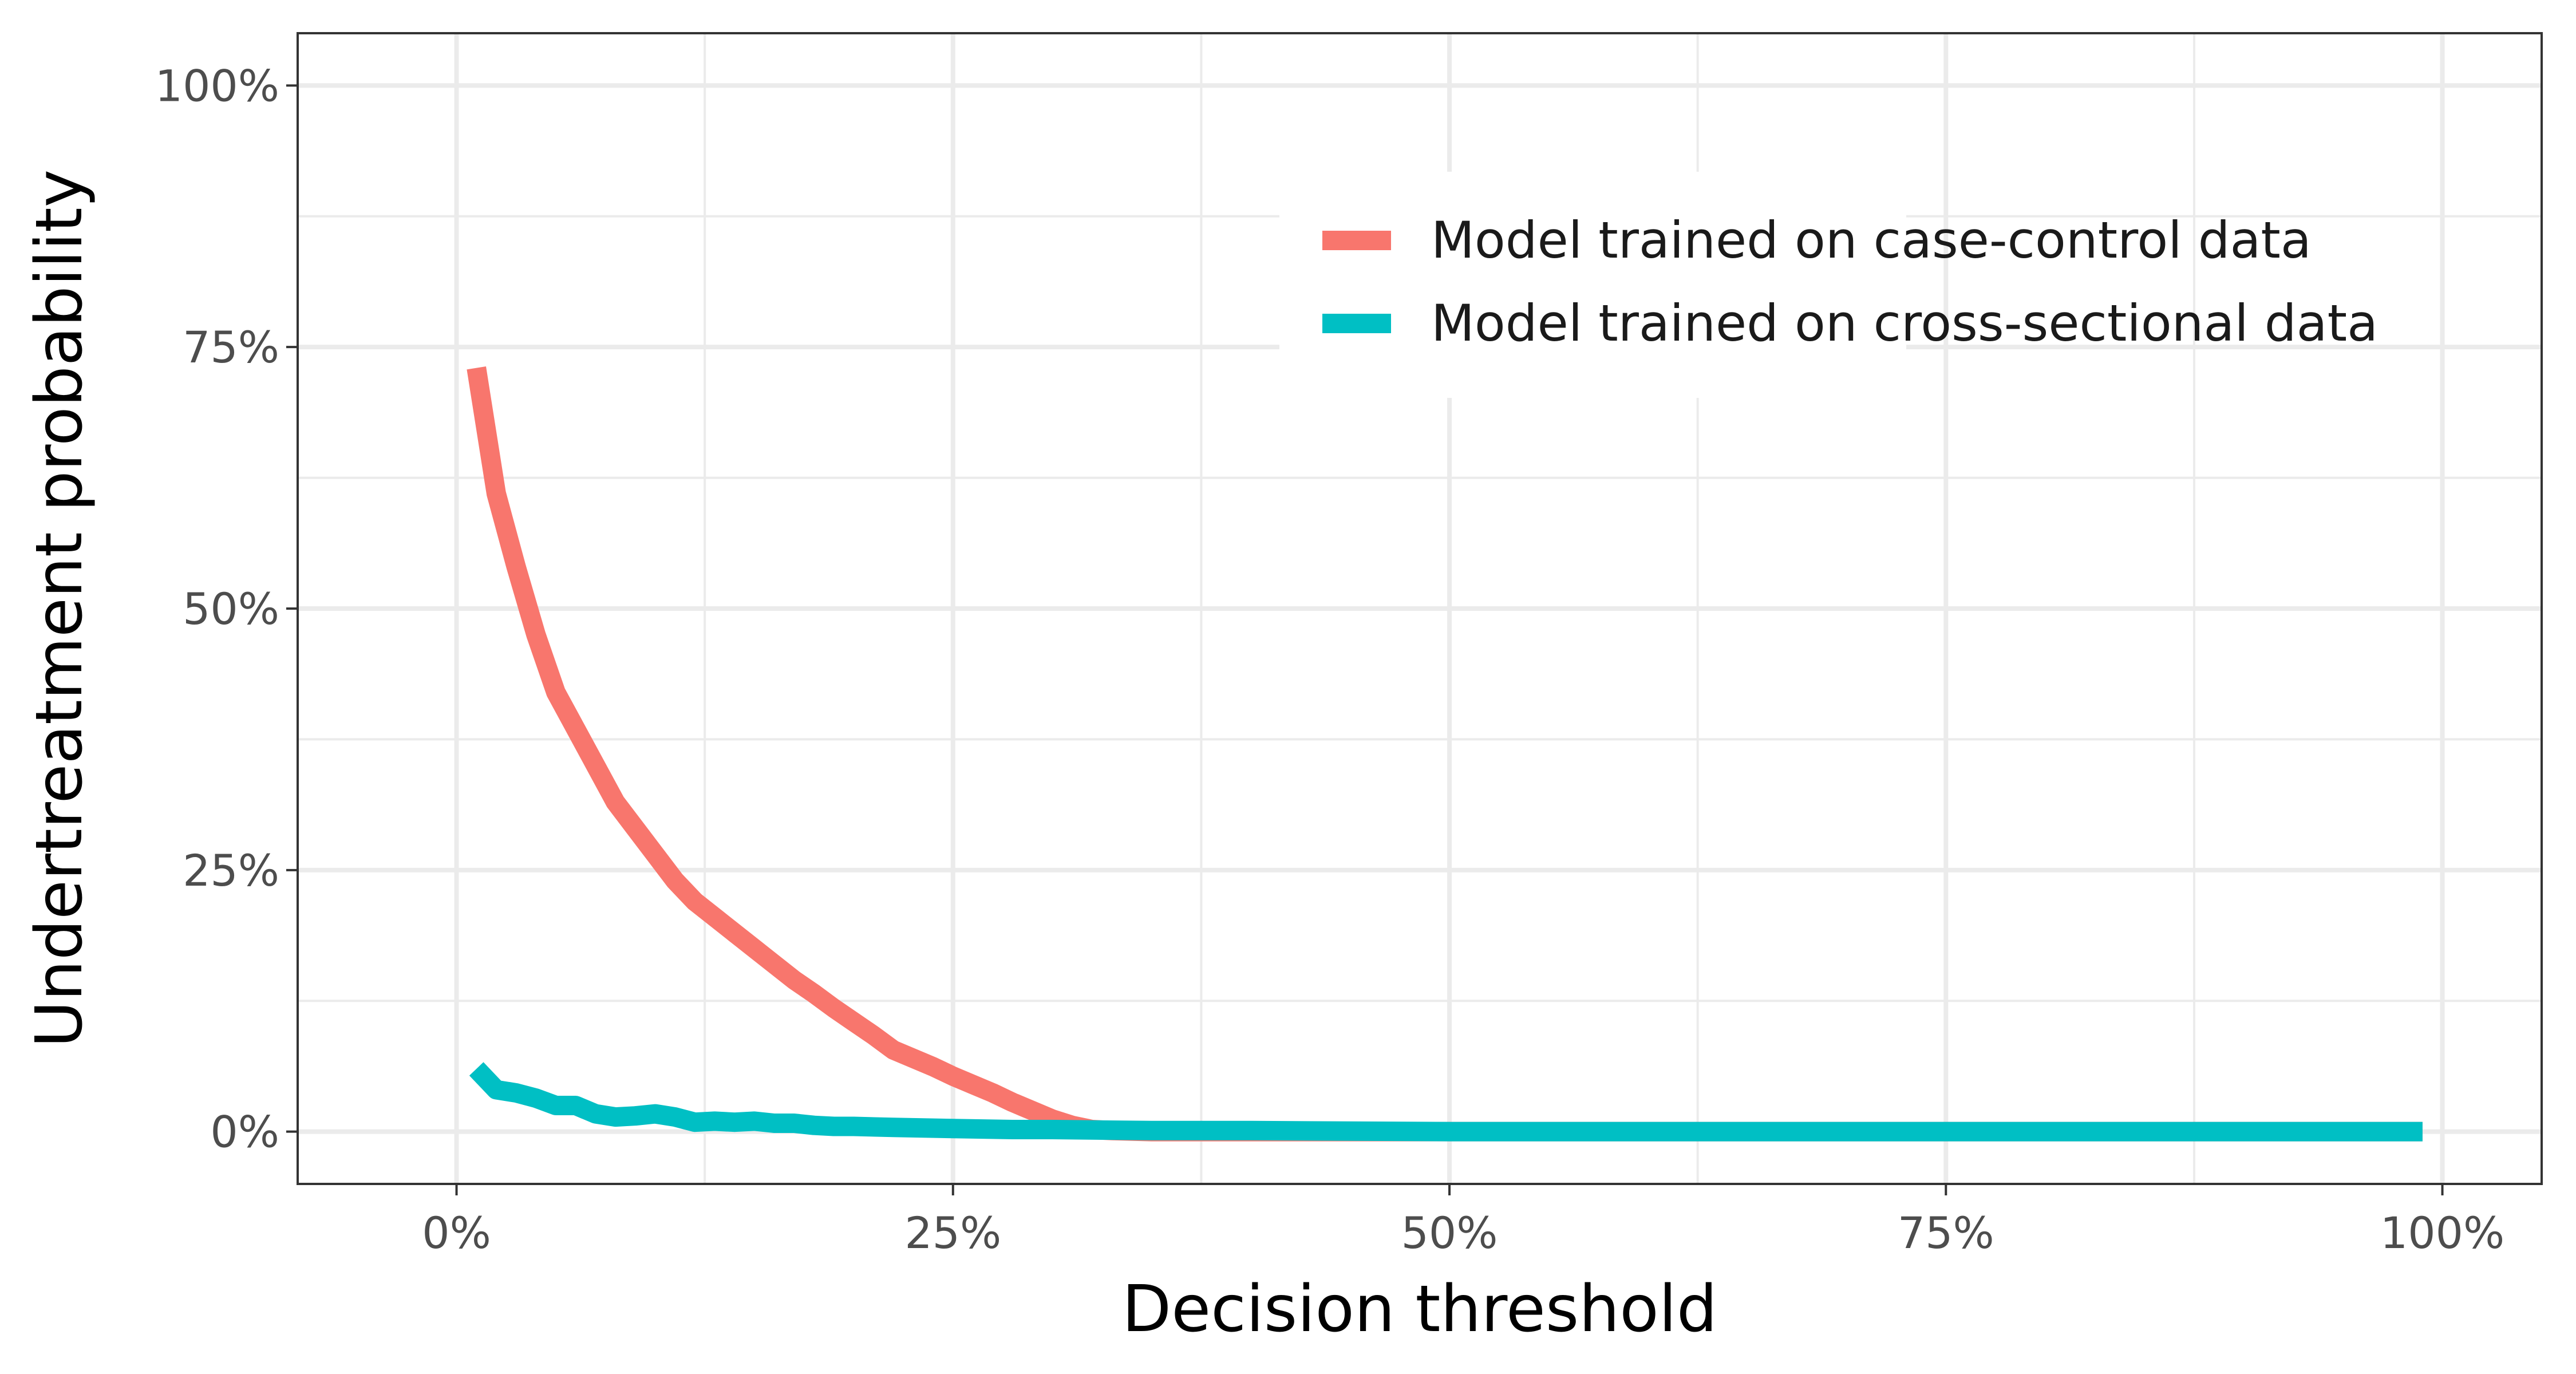 Image resolution: width=2576 pixels, height=1374 pixels. Describe the element at coordinates (952, 1232) in the screenshot. I see `x-tick-label: 25%` at that location.